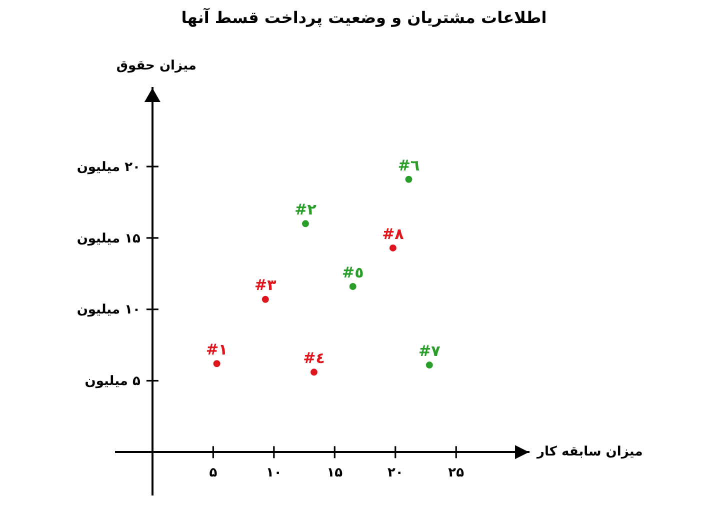 The width and height of the screenshot is (720, 510). What do you see at coordinates (112, 382) in the screenshot?
I see `y-tick-label: ۵ میلیون` at bounding box center [112, 382].